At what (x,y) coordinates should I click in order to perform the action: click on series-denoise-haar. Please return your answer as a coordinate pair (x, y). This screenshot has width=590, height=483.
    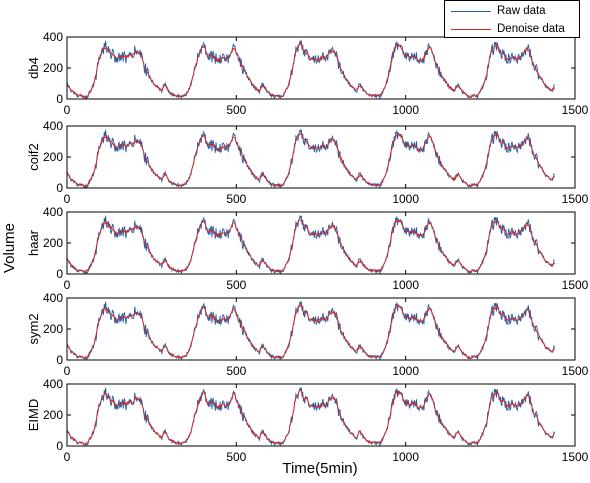
    Looking at the image, I should click on (311, 246).